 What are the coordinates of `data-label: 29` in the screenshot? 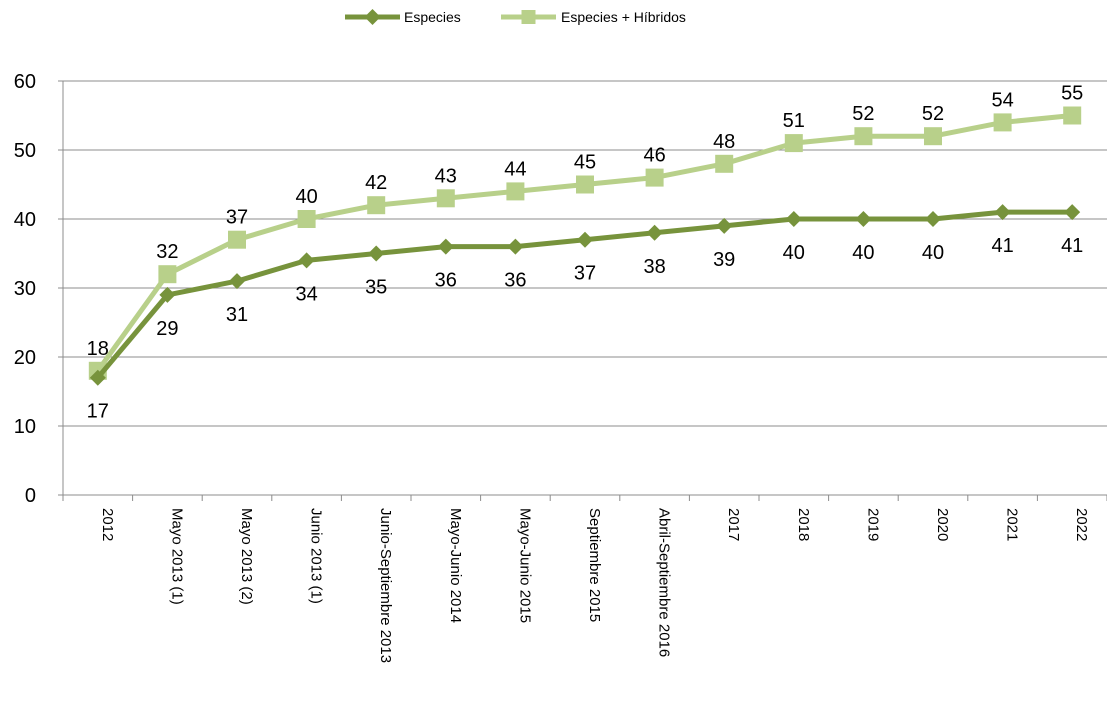 It's located at (167, 329).